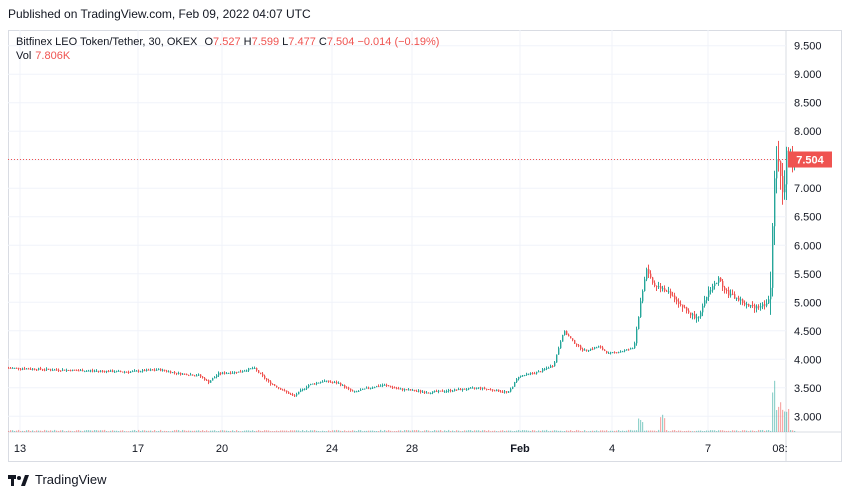  I want to click on legend-close-label: C, so click(322, 42).